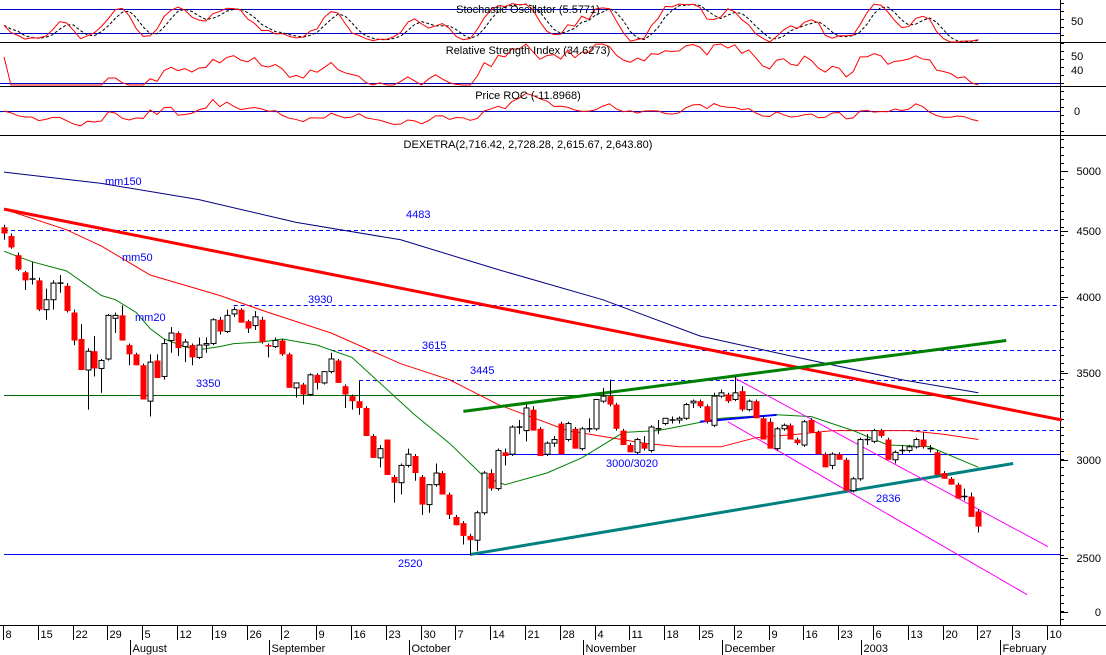 This screenshot has height=655, width=1106. I want to click on mm20-label: mm20, so click(150, 318).